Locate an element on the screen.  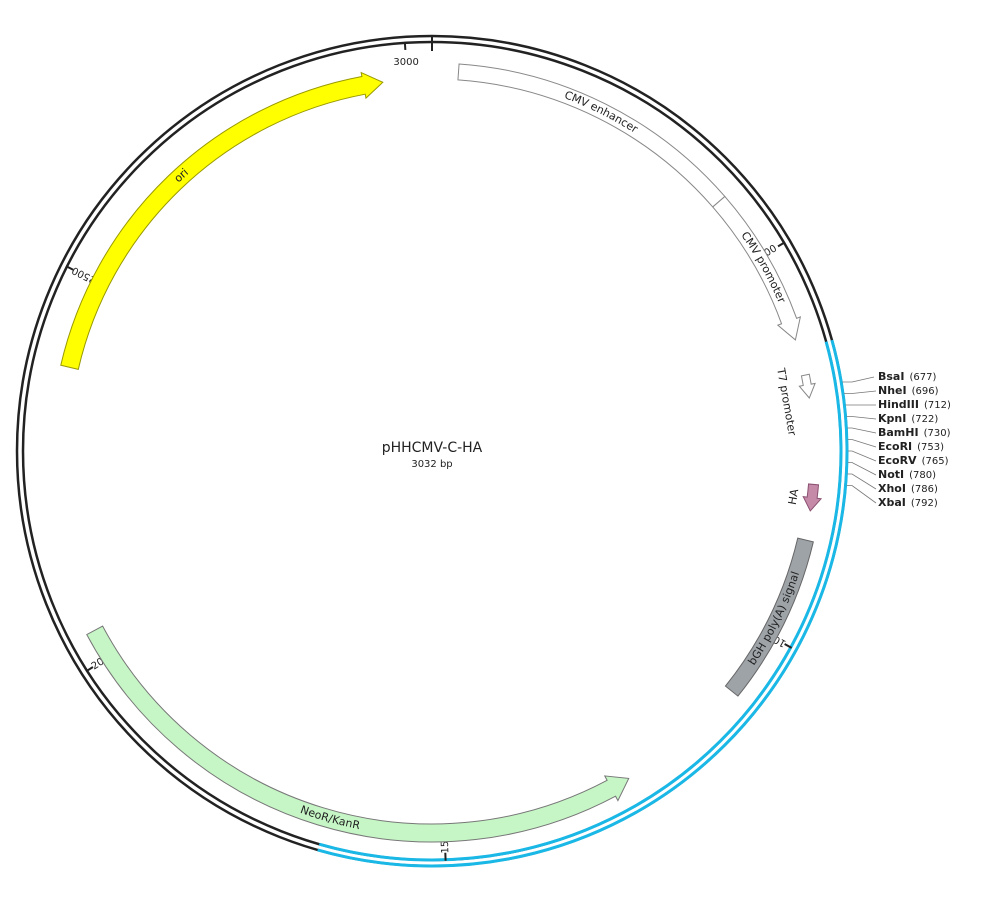
site-position: (765) is located at coordinates (935, 461).